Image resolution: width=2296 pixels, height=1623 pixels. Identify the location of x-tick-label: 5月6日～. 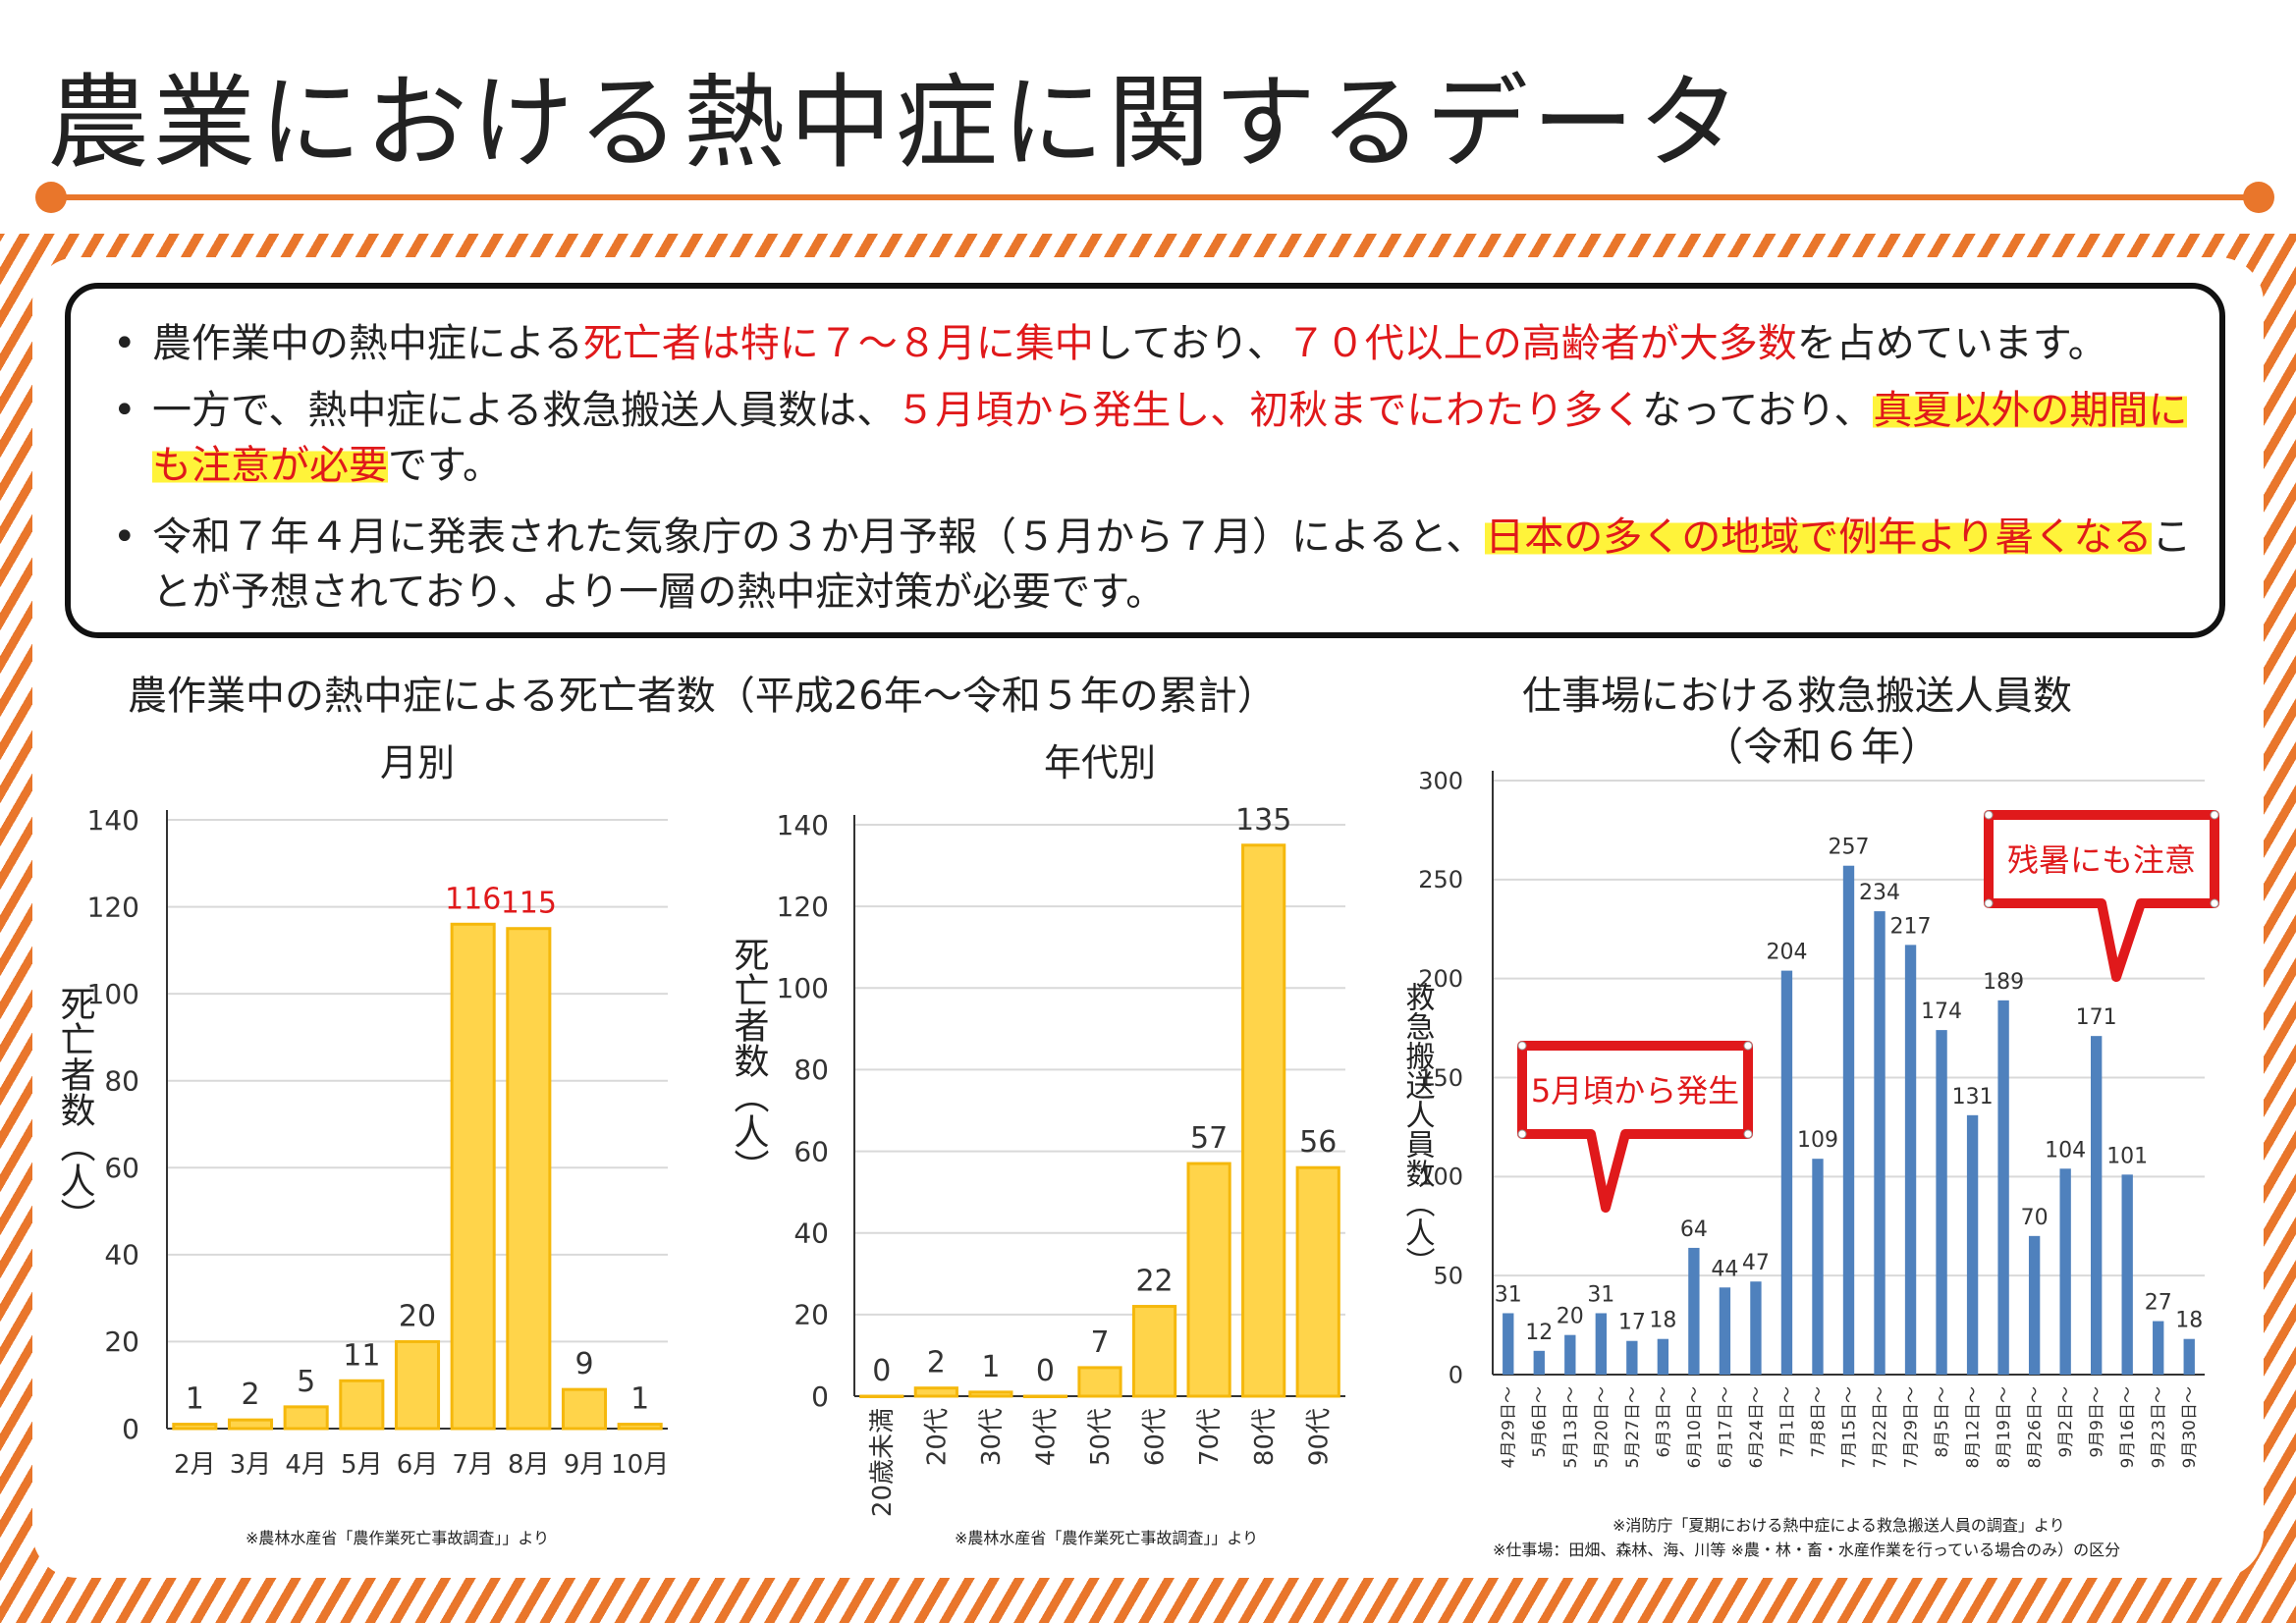
(1540, 1422).